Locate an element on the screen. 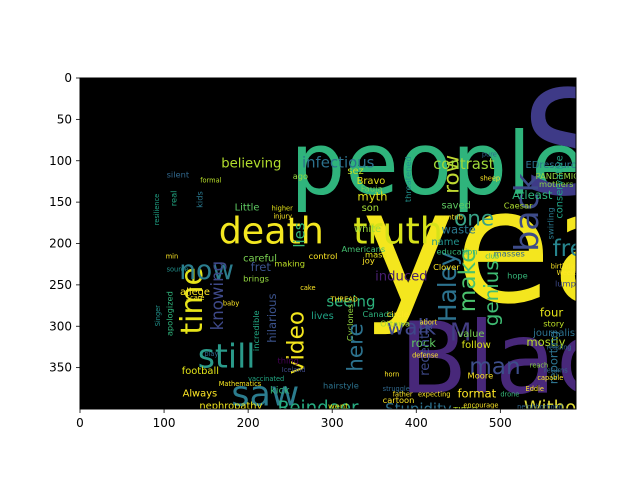 This screenshot has width=640, height=480. word-knowing: knowing is located at coordinates (217, 296).